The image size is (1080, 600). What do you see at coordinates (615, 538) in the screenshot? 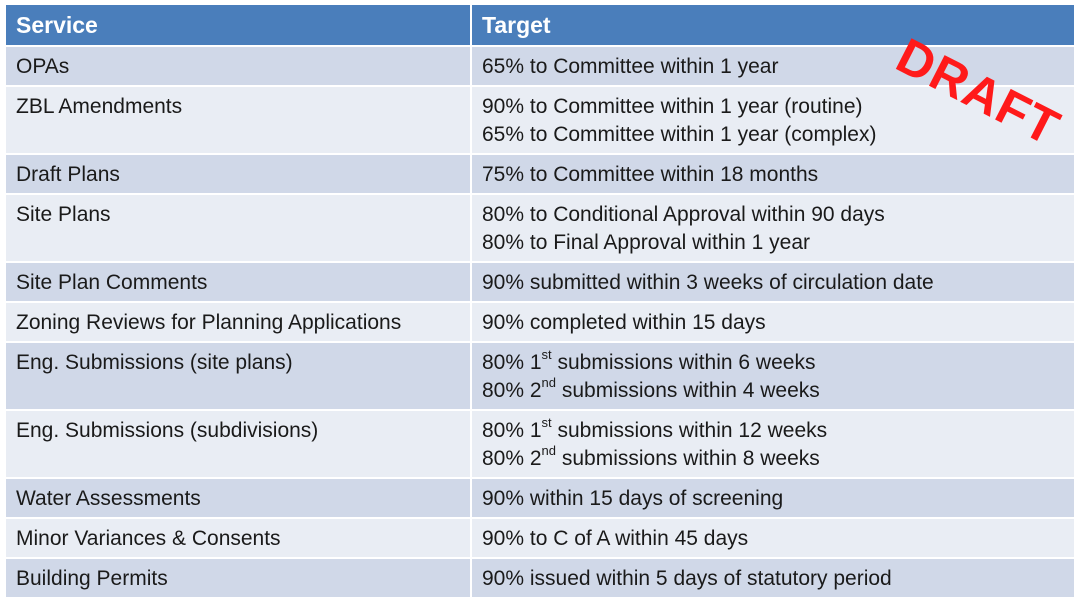
I see `target-line: 90% to C of A within 45 days` at bounding box center [615, 538].